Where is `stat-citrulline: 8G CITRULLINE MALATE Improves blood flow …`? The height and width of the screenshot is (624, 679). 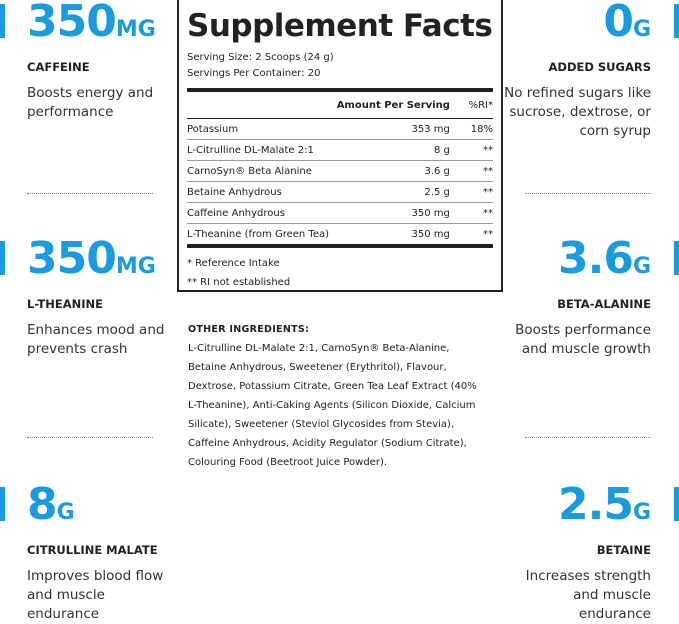
stat-citrulline: 8G CITRULLINE MALATE Improves blood flow … is located at coordinates (95, 551).